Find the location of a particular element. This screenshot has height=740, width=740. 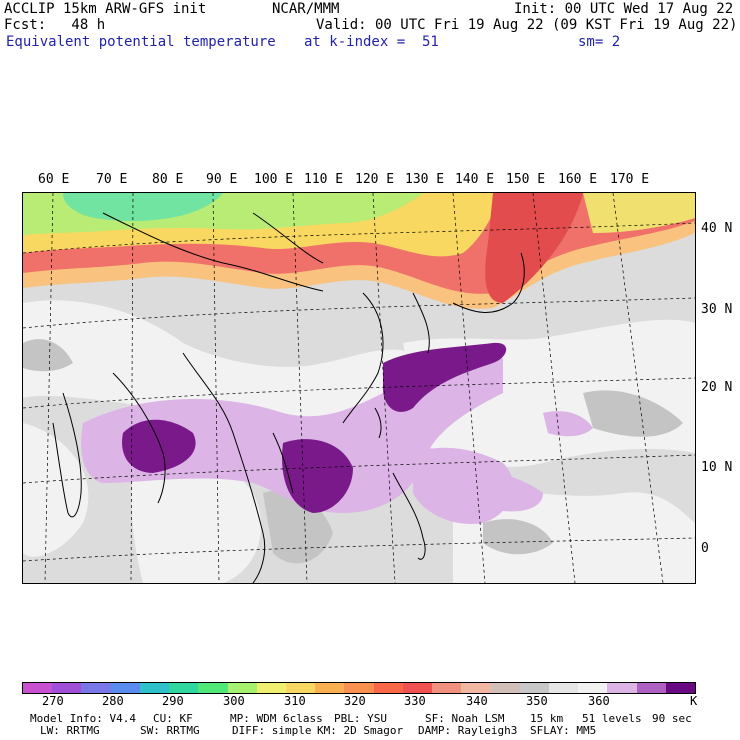

footer-sf: SF: Noah LSM is located at coordinates (465, 718).